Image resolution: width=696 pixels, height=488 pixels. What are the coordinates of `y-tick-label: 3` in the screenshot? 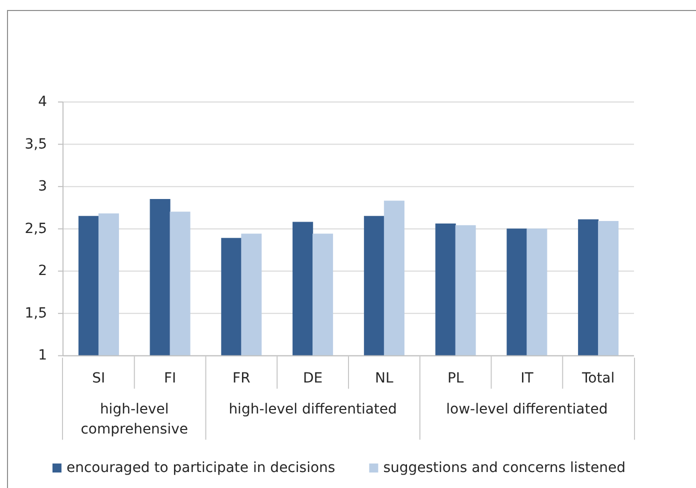 It's located at (42, 186).